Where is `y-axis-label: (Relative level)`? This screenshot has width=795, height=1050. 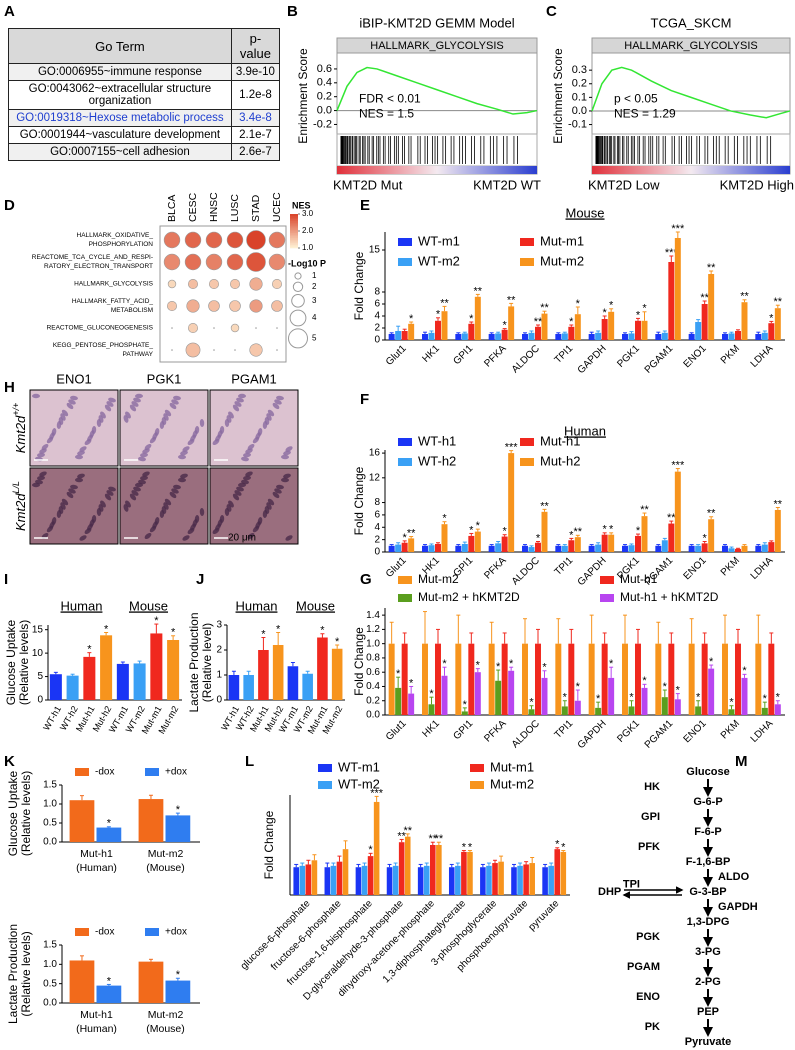
y-axis-label: (Relative level) is located at coordinates (207, 662).